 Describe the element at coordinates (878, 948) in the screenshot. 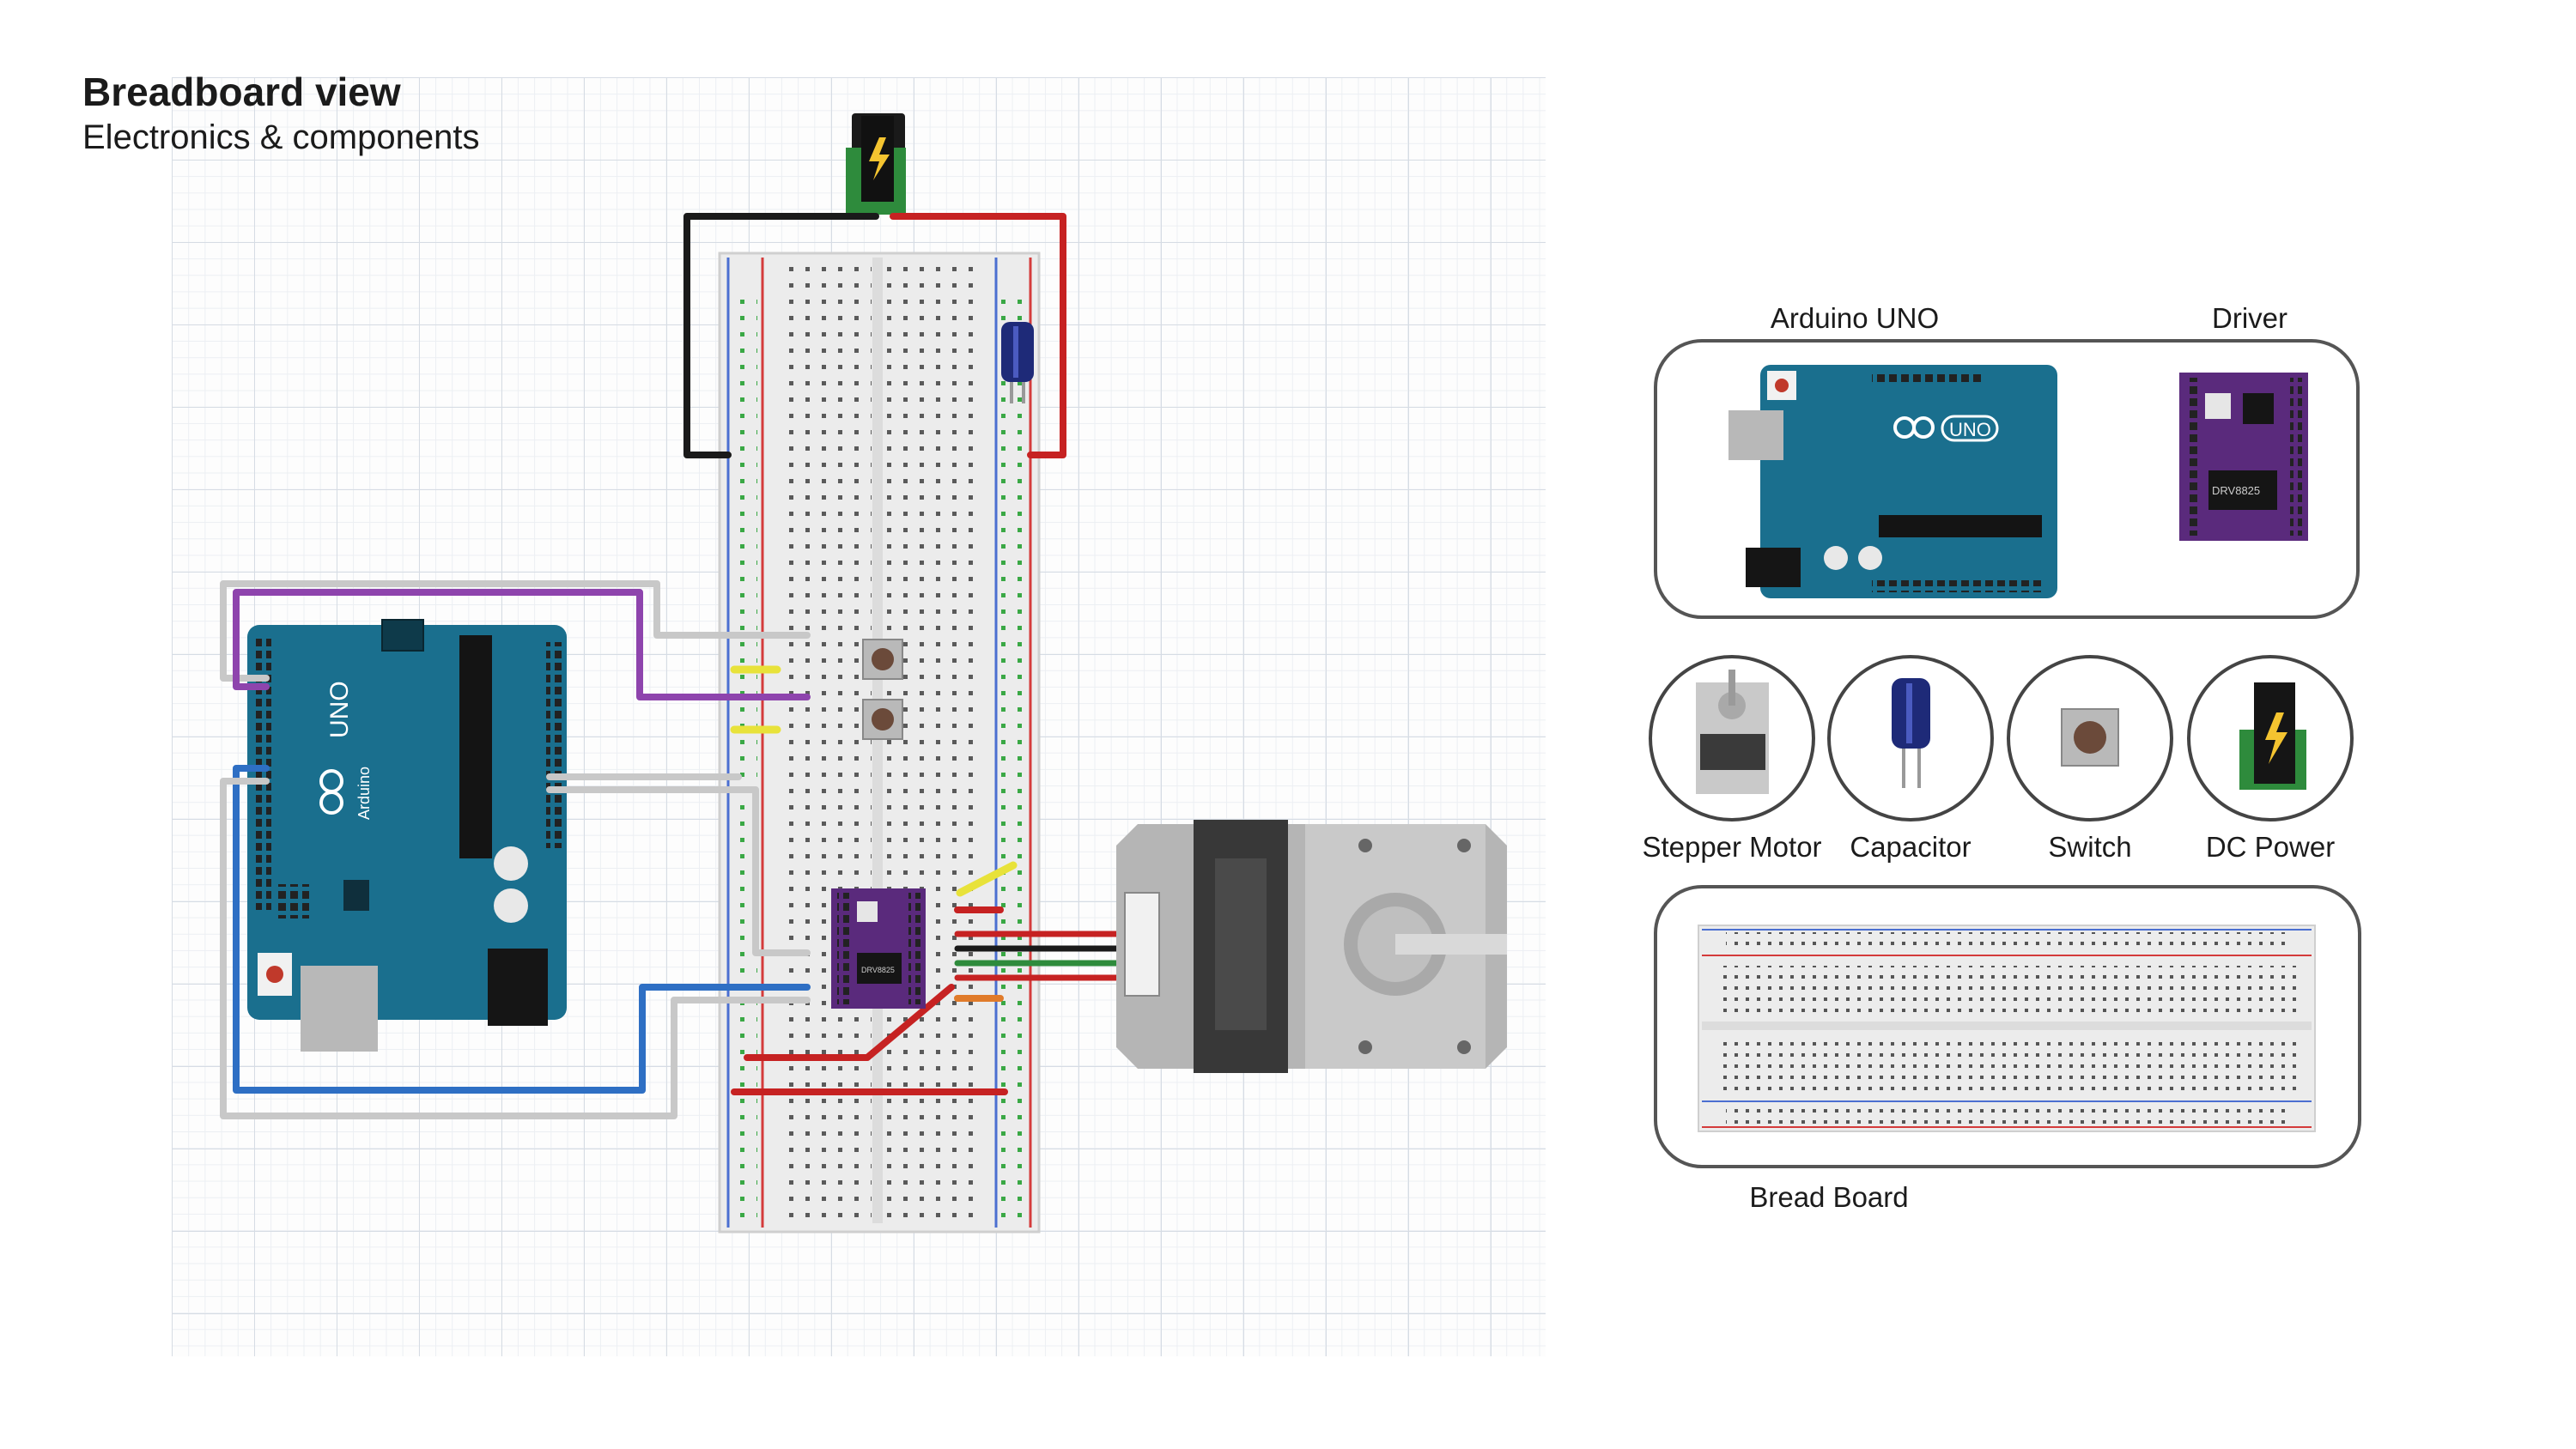

I see `stepper-driver-board: DRV8825` at that location.